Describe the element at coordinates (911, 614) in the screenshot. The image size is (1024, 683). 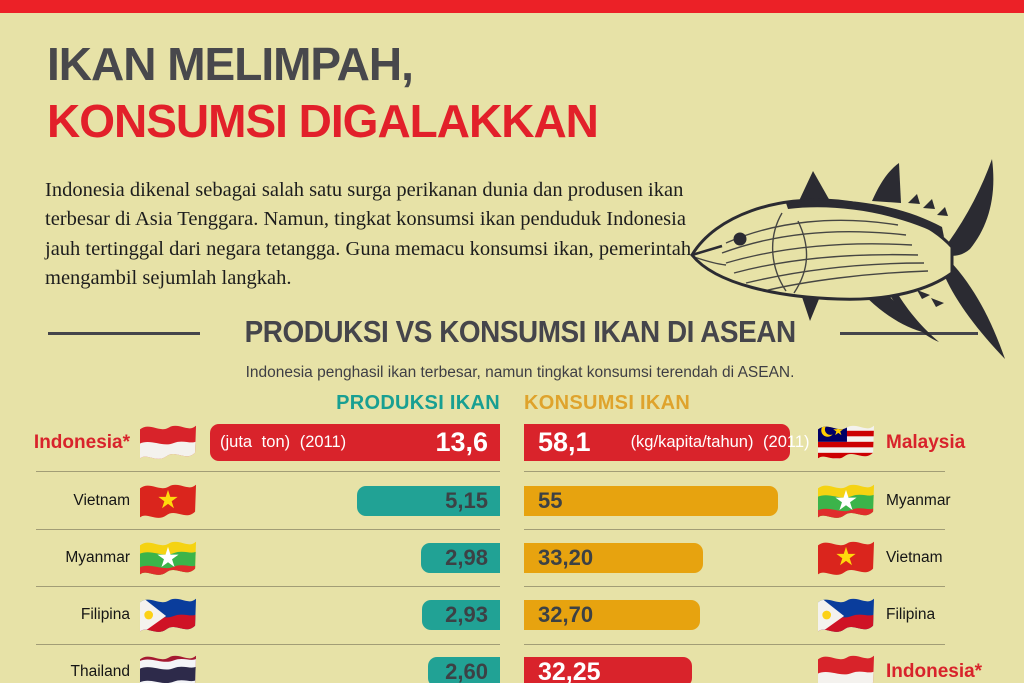
I see `country-label-right: Filipina` at that location.